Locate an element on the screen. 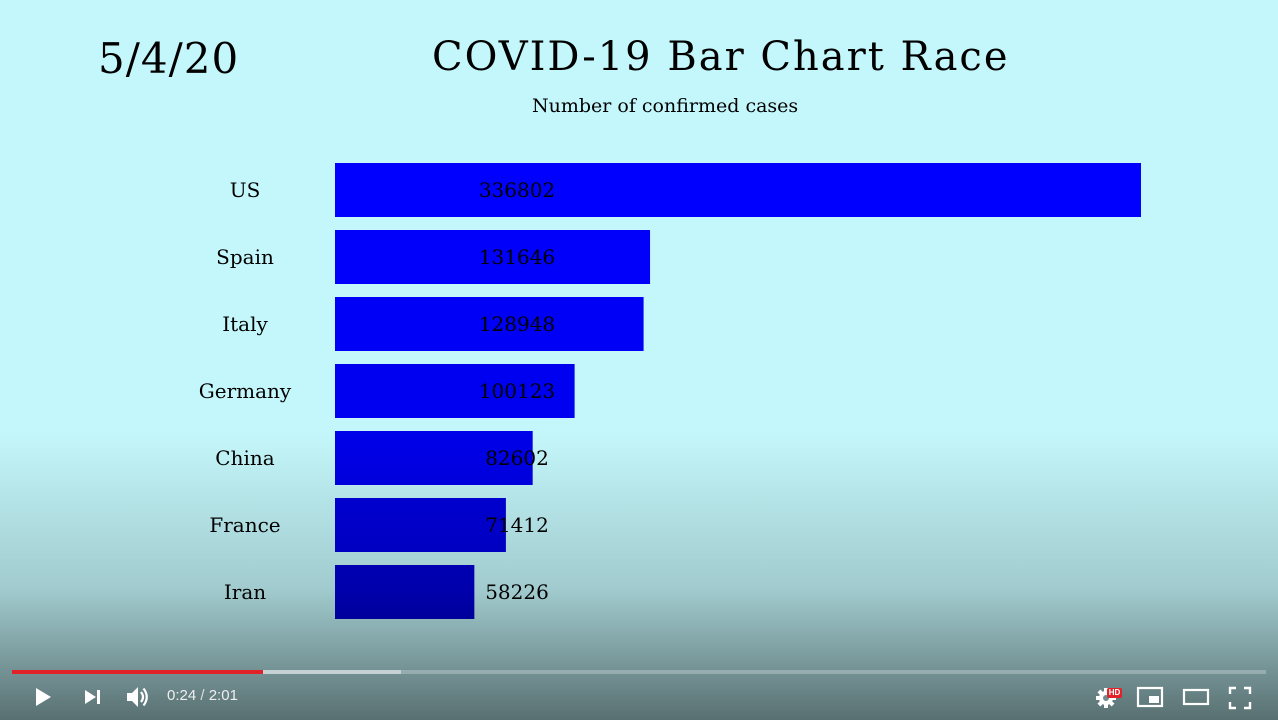 Image resolution: width=1278 pixels, height=720 pixels. category-label: China is located at coordinates (244, 458).